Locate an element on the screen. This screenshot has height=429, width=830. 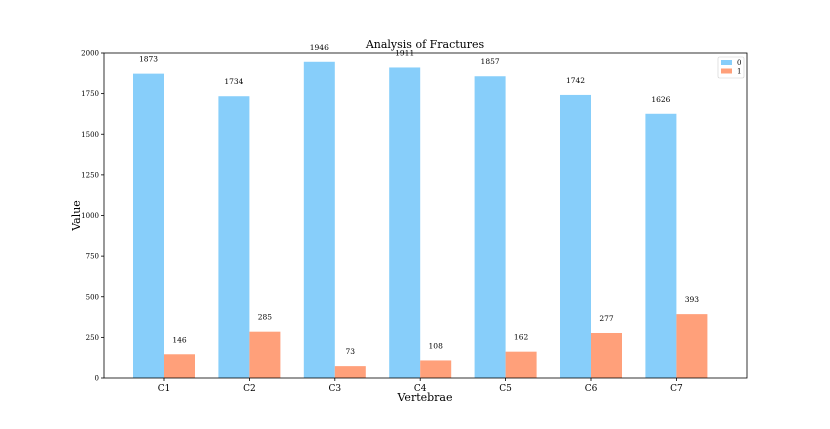
value-label: 108 is located at coordinates (436, 345).